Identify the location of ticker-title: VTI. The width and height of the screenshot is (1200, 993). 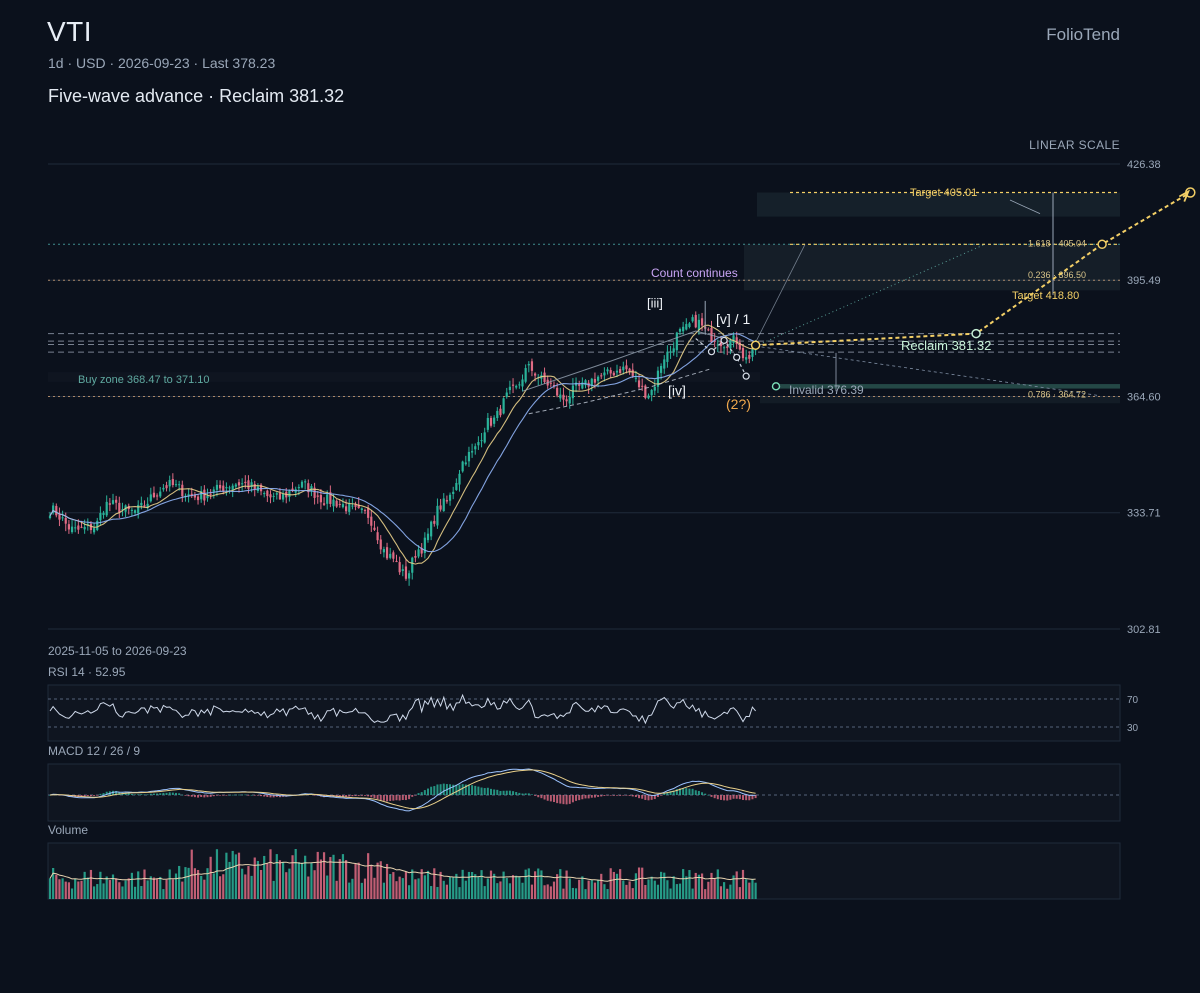
(70, 31).